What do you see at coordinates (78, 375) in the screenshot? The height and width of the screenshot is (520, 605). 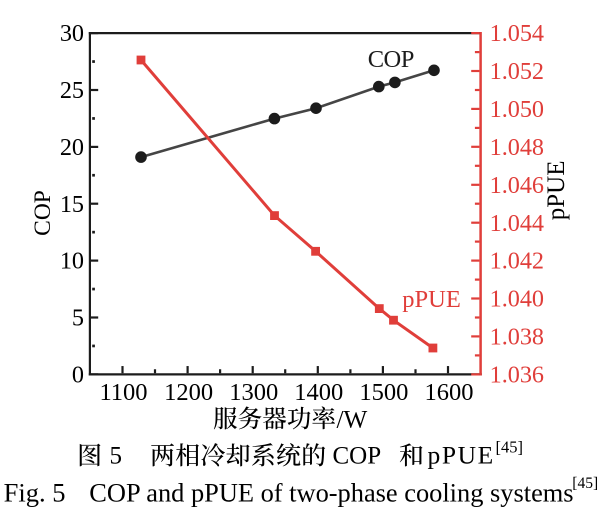 I see `svg-text: 0` at bounding box center [78, 375].